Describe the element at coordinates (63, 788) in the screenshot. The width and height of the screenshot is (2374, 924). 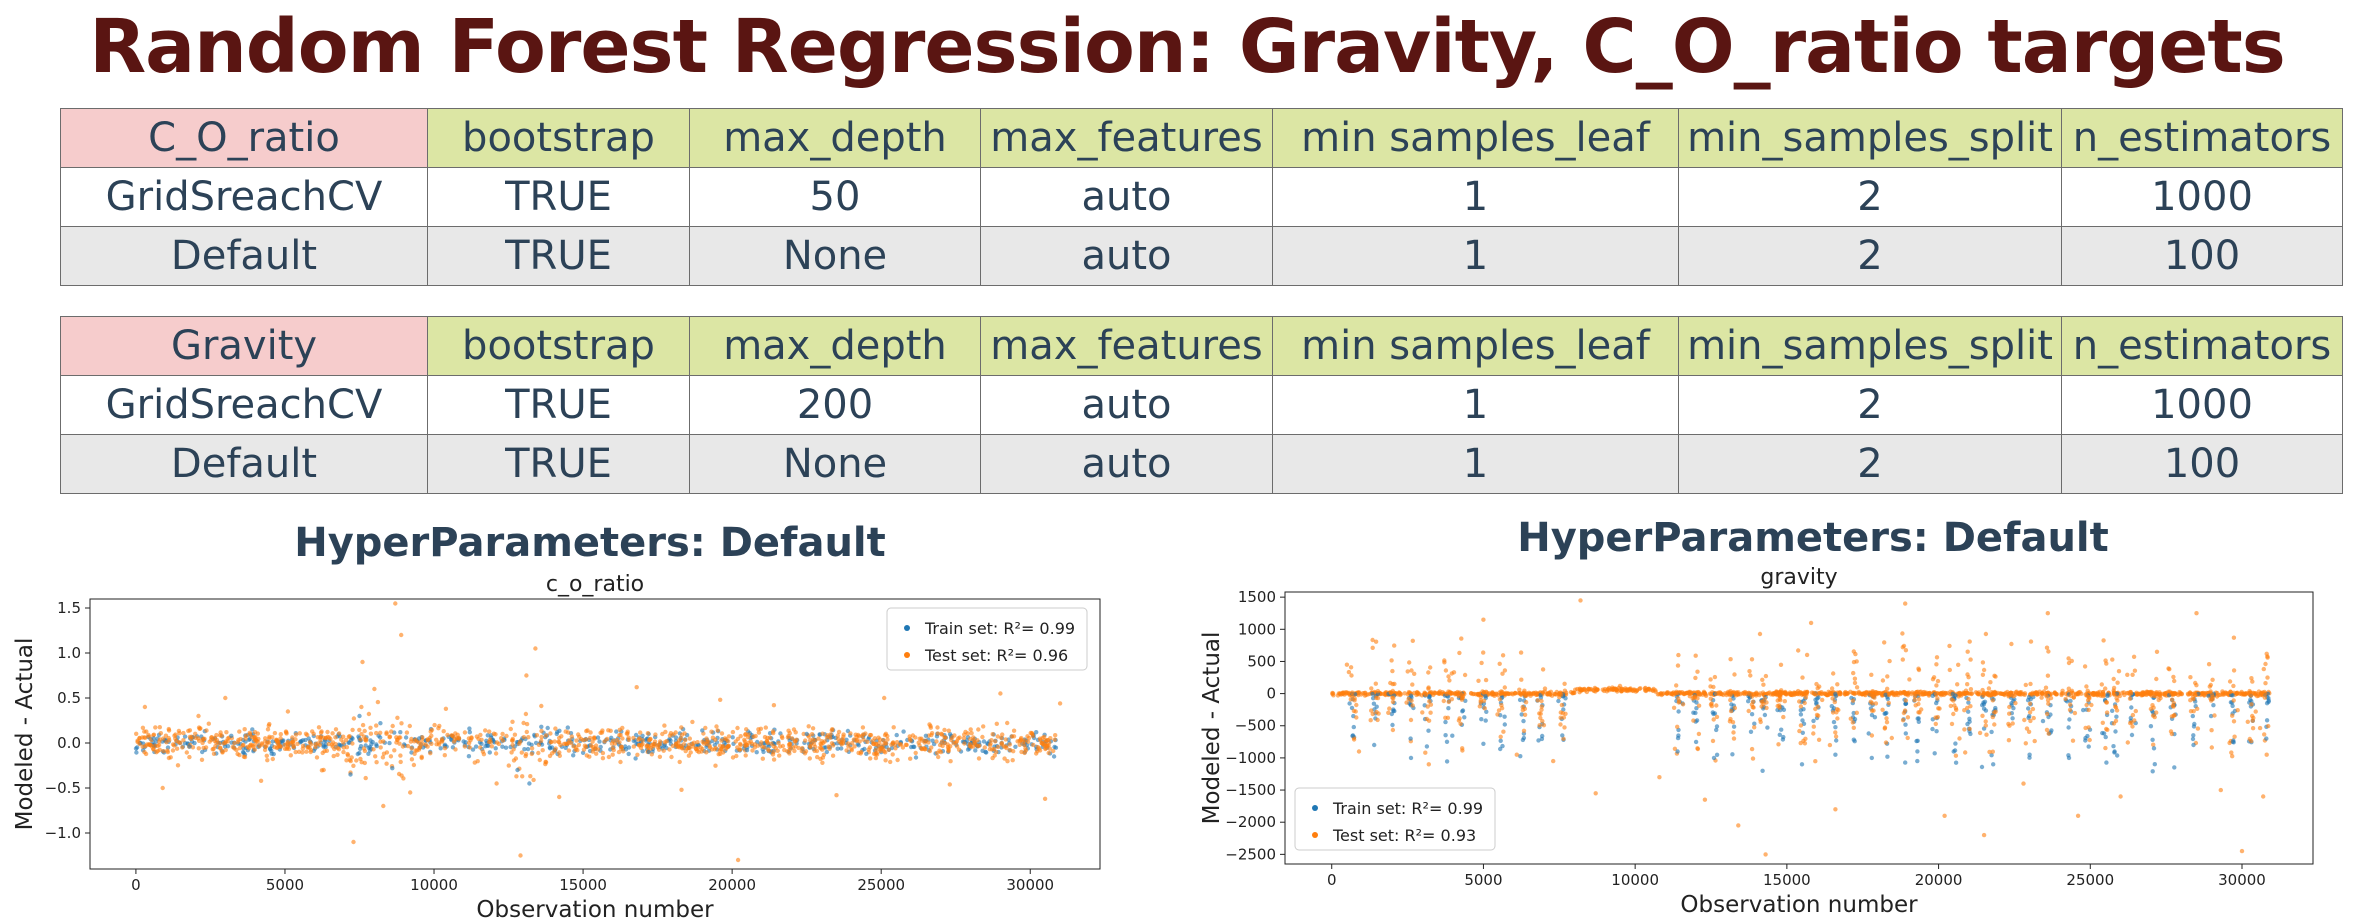
I see `y-tick-label: −0.5` at that location.